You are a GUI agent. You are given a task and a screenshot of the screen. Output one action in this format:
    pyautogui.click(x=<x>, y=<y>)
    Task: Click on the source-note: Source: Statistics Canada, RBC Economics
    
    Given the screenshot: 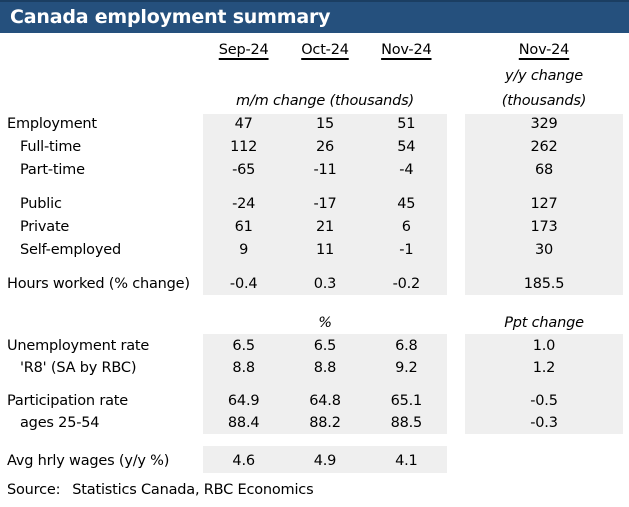 What is the action you would take?
    pyautogui.click(x=157, y=490)
    